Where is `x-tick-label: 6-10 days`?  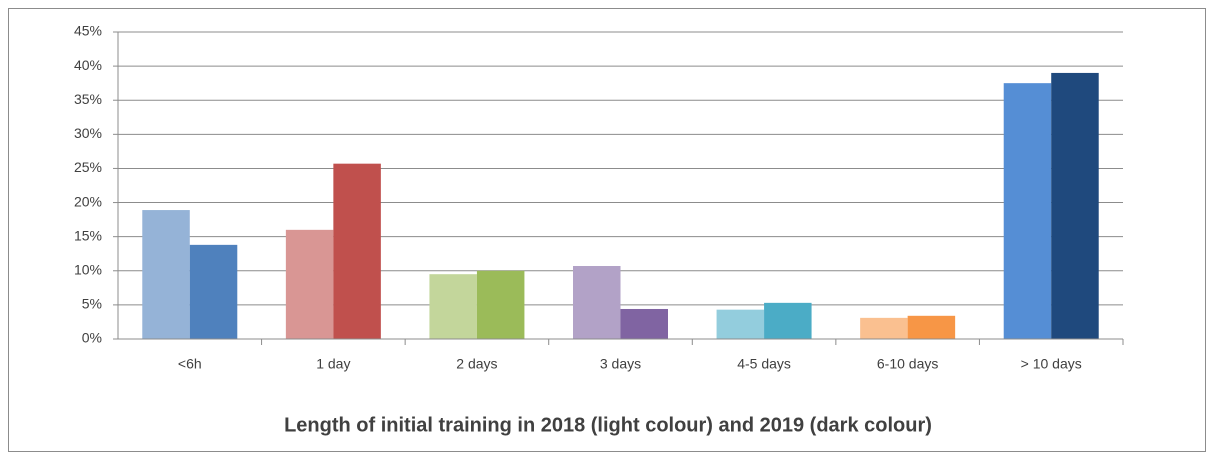
x-tick-label: 6-10 days is located at coordinates (907, 364).